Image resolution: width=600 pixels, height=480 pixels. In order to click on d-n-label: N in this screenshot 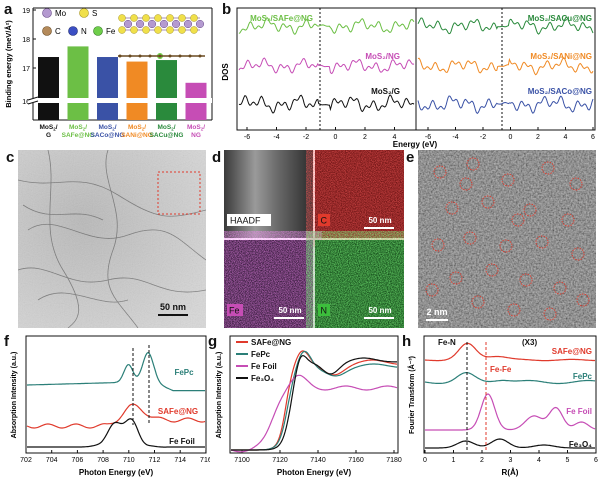, I will do `click(324, 311)`.